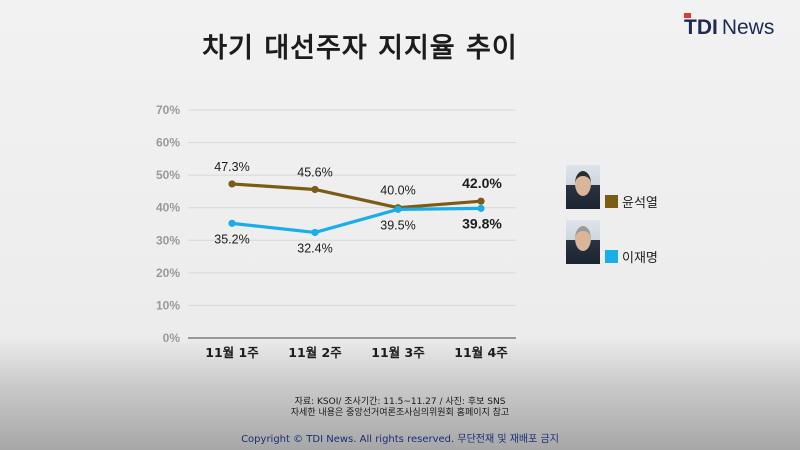  Describe the element at coordinates (172, 338) in the screenshot. I see `y-tick-label: 0%` at that location.